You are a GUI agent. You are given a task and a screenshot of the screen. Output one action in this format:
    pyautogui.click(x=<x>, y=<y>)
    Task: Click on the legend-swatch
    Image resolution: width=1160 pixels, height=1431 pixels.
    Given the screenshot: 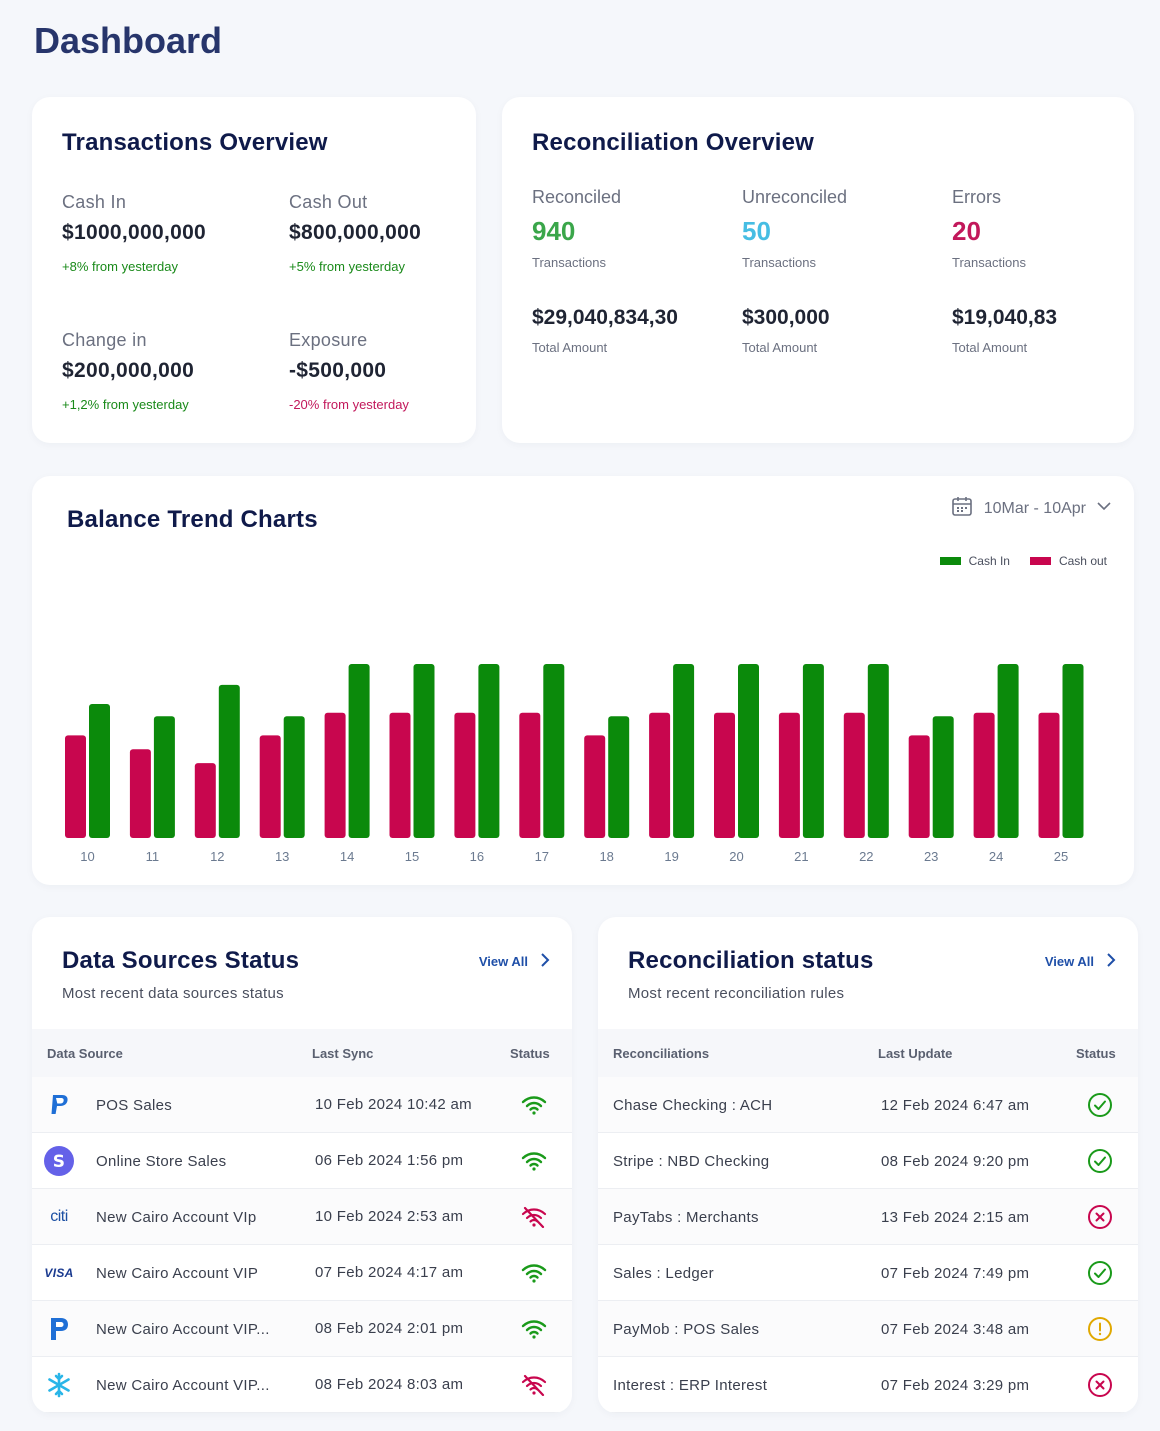 What is the action you would take?
    pyautogui.click(x=1040, y=561)
    